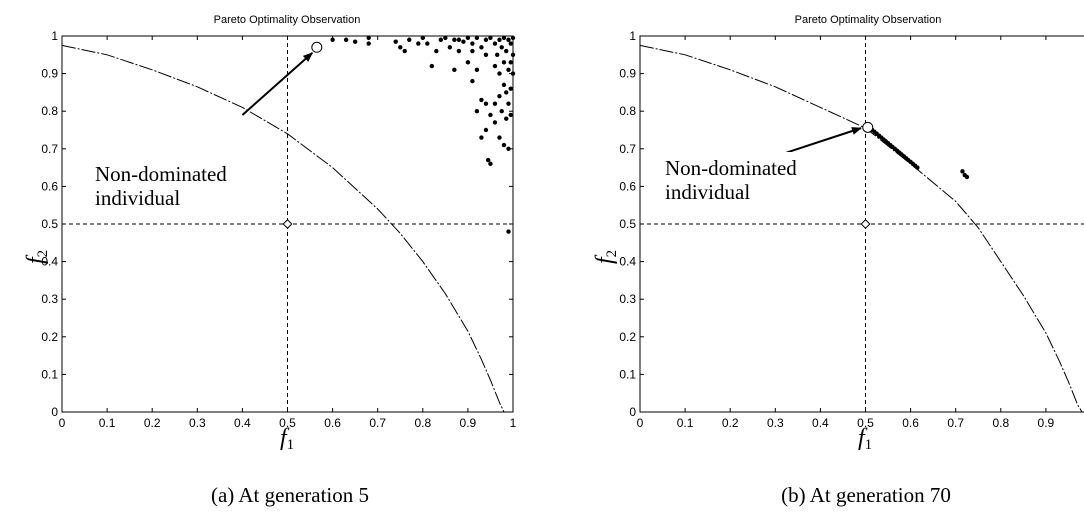  Describe the element at coordinates (197, 423) in the screenshot. I see `chart-a-xtick-label: 0.3` at that location.